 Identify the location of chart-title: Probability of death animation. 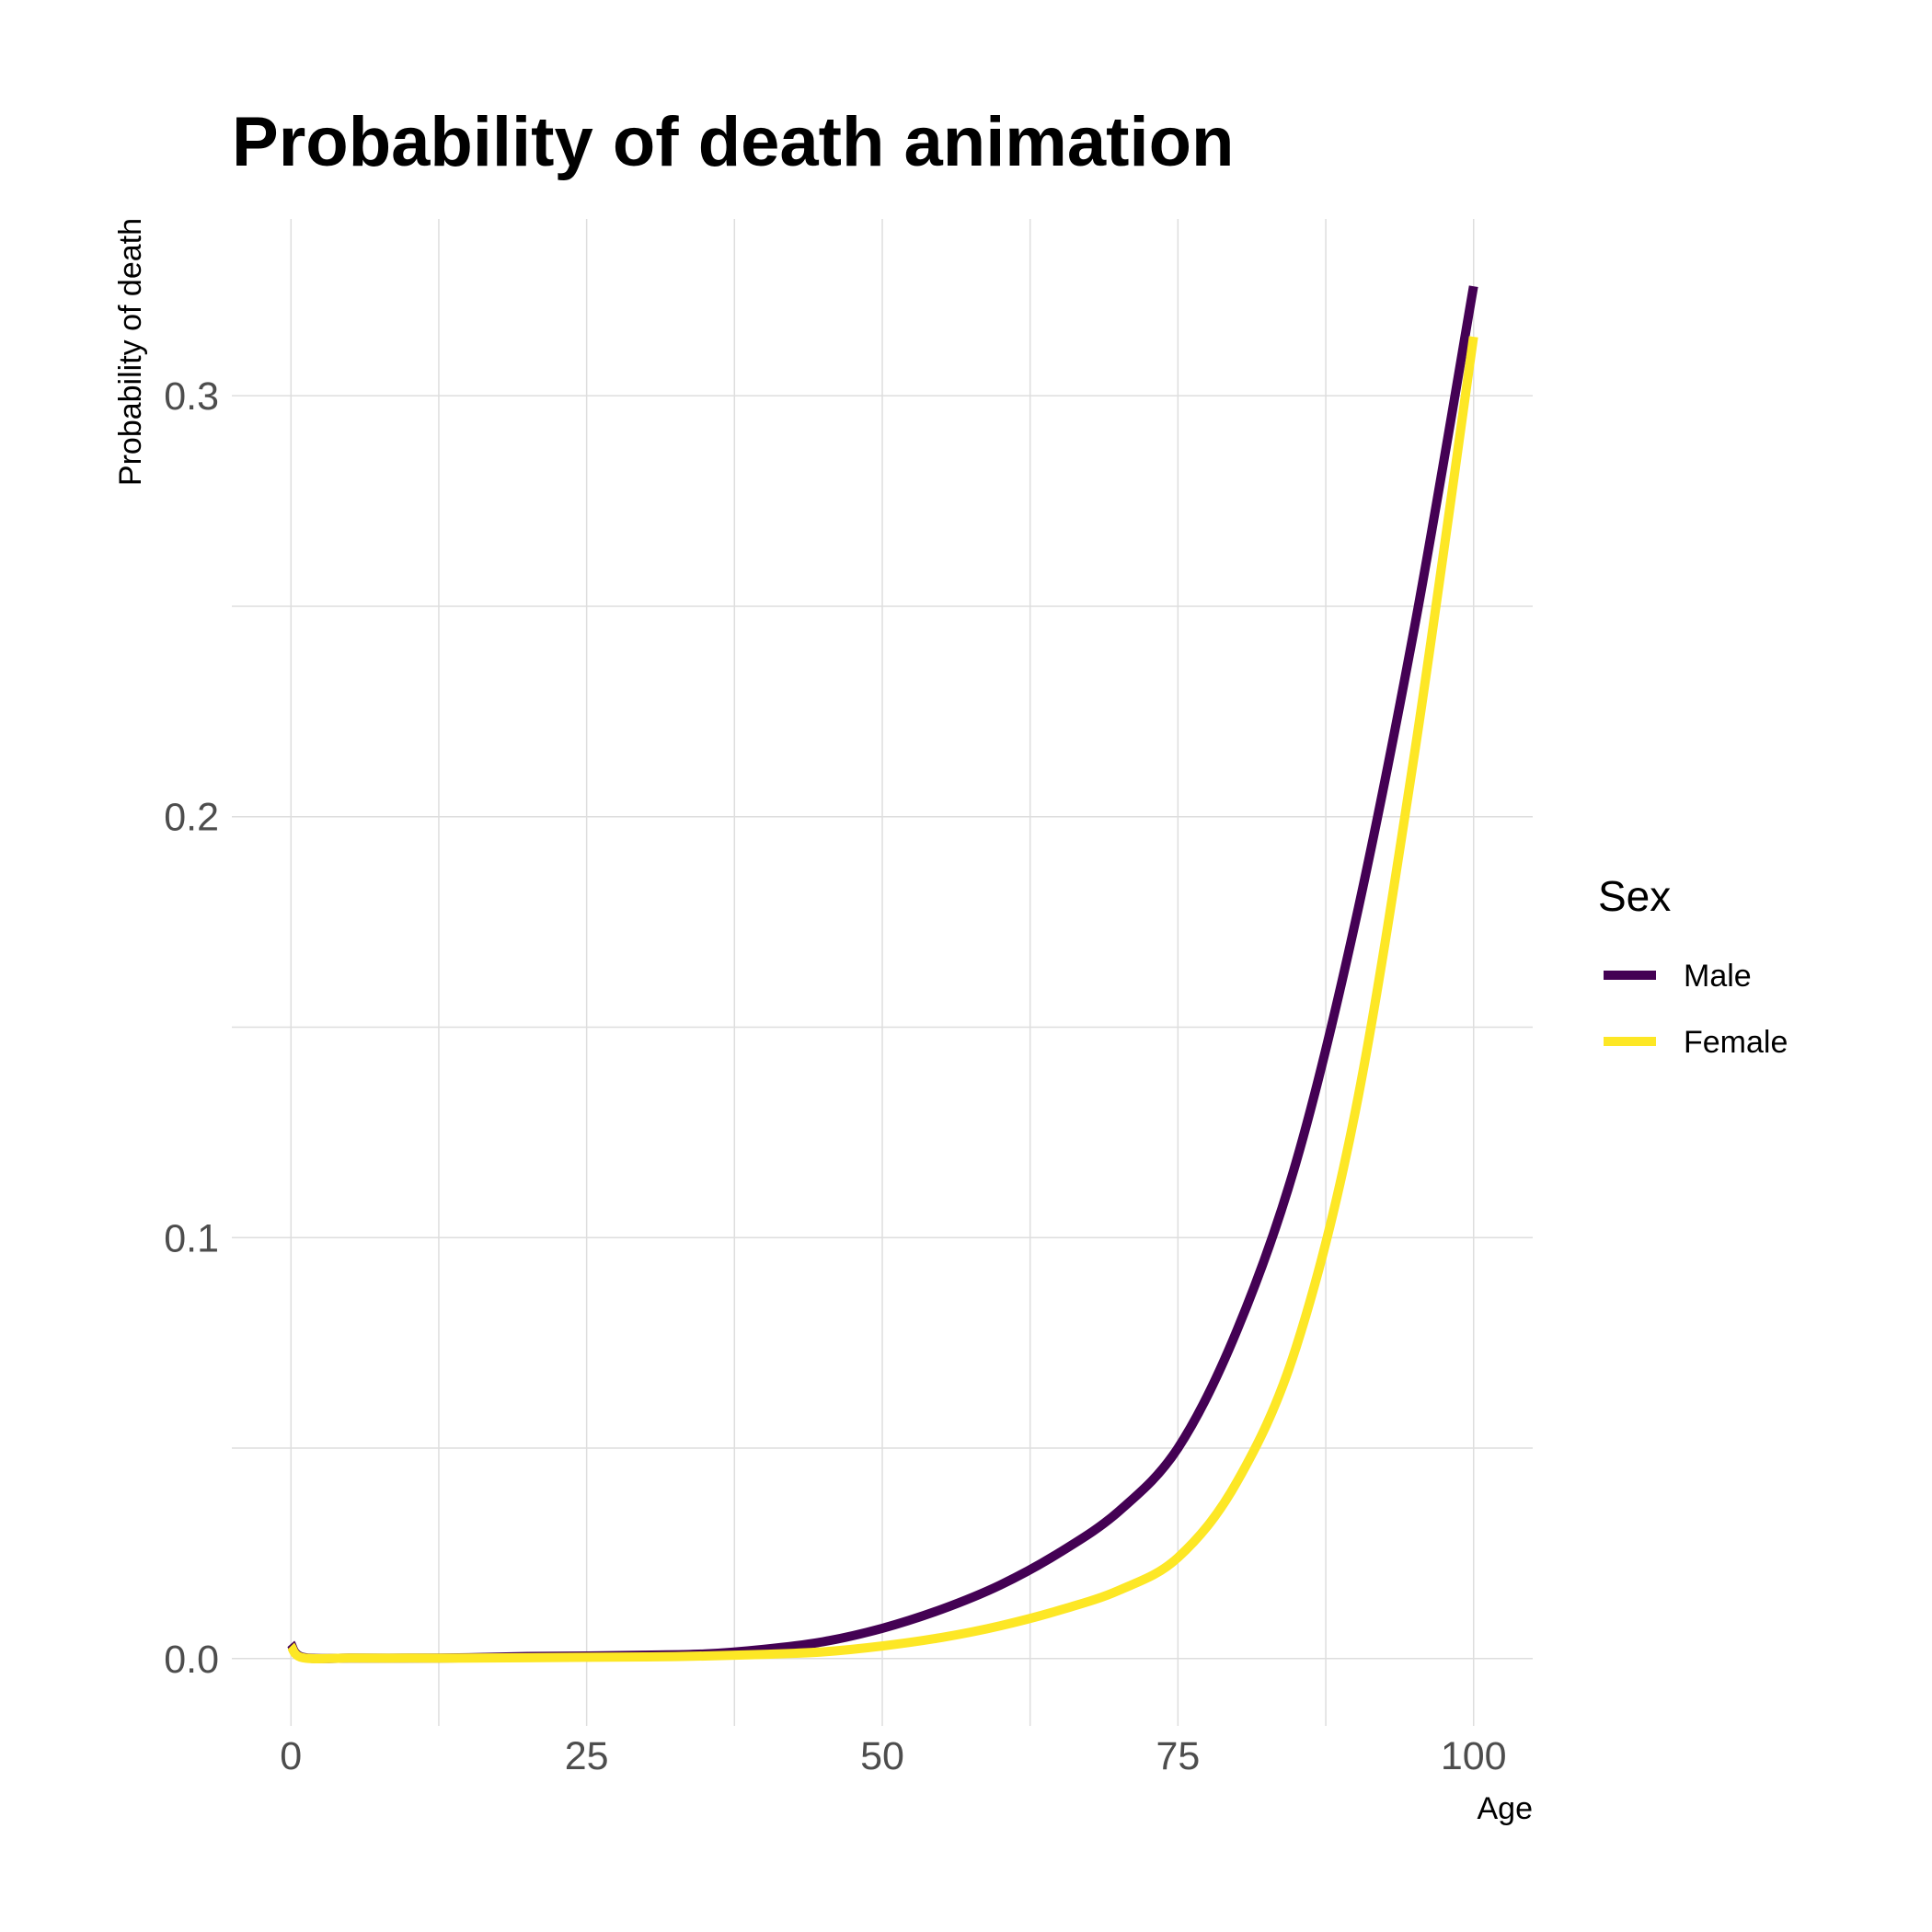
(733, 142).